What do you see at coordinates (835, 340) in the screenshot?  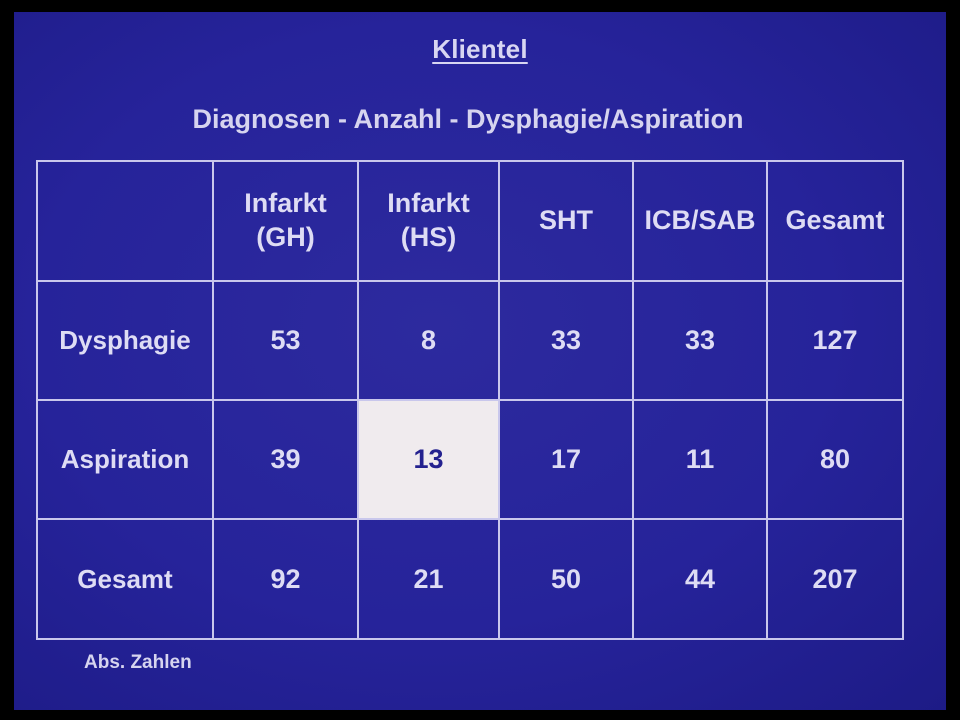 I see `table-cell: 127` at bounding box center [835, 340].